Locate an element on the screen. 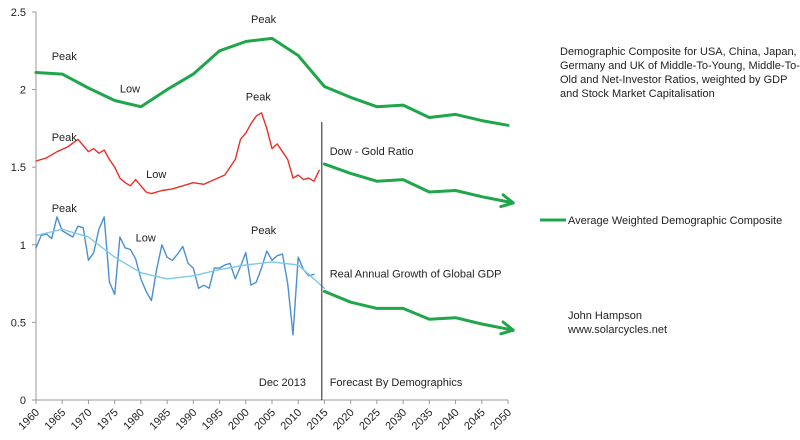  x-tick-label: 1965 is located at coordinates (56, 420).